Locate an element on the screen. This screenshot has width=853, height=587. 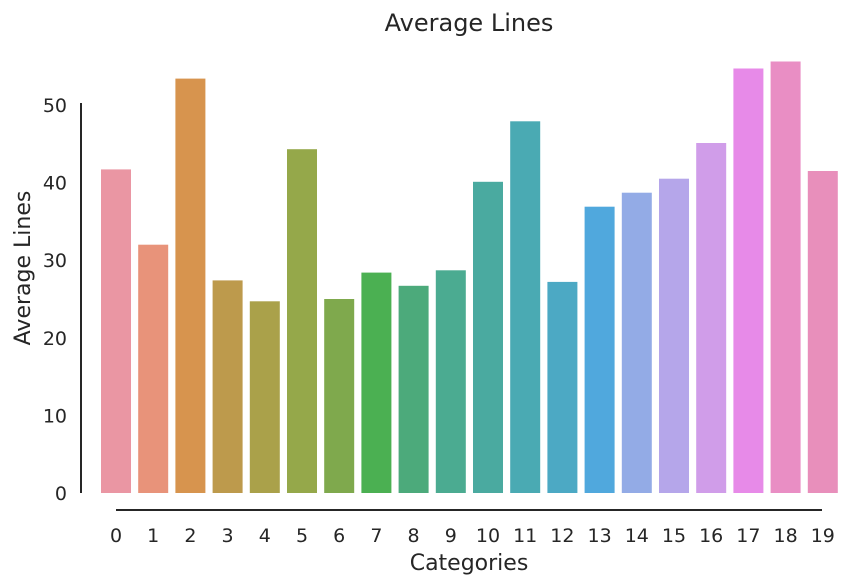
x-tick-label: 1 is located at coordinates (153, 536).